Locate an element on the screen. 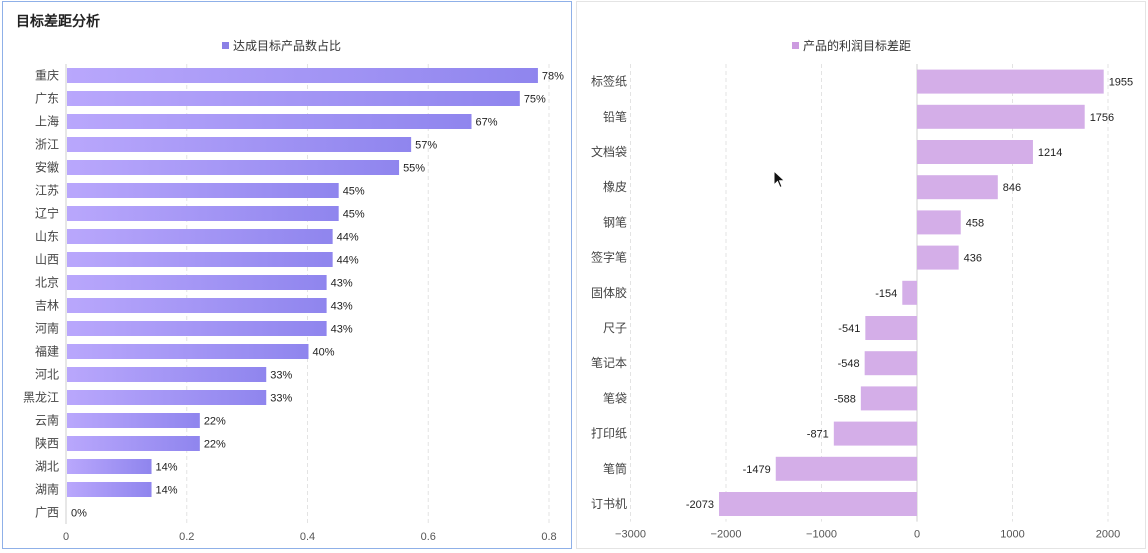  data-label: 0% is located at coordinates (79, 514).